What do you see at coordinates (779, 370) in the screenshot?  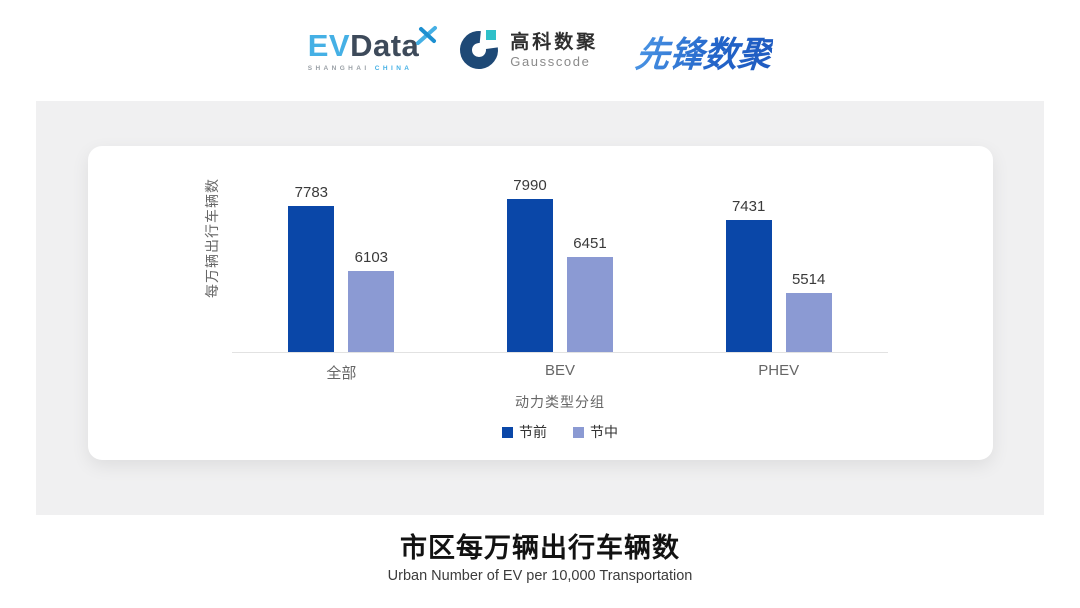 I see `category-label-PHEV: PHEV` at bounding box center [779, 370].